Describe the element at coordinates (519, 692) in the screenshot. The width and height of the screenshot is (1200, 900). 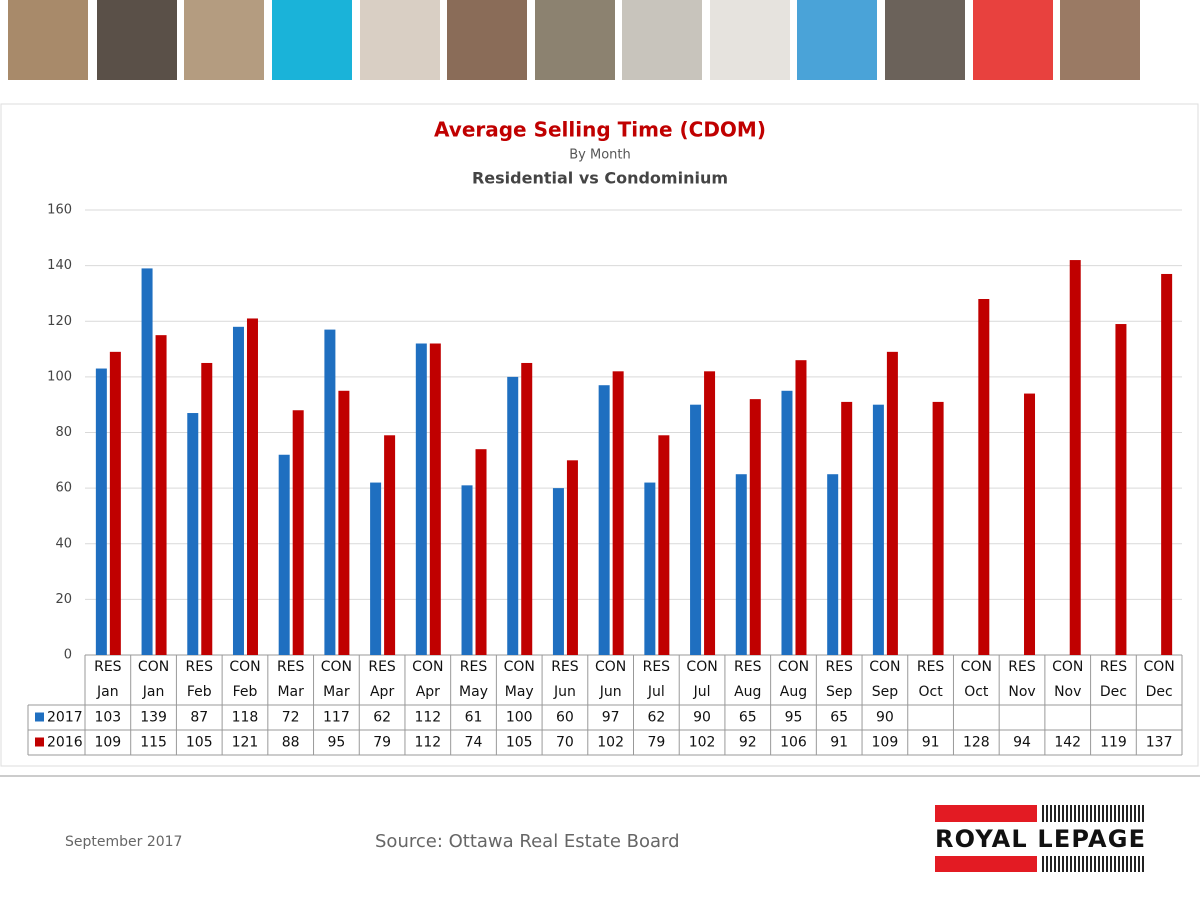
I see `x-tick-label: May` at that location.